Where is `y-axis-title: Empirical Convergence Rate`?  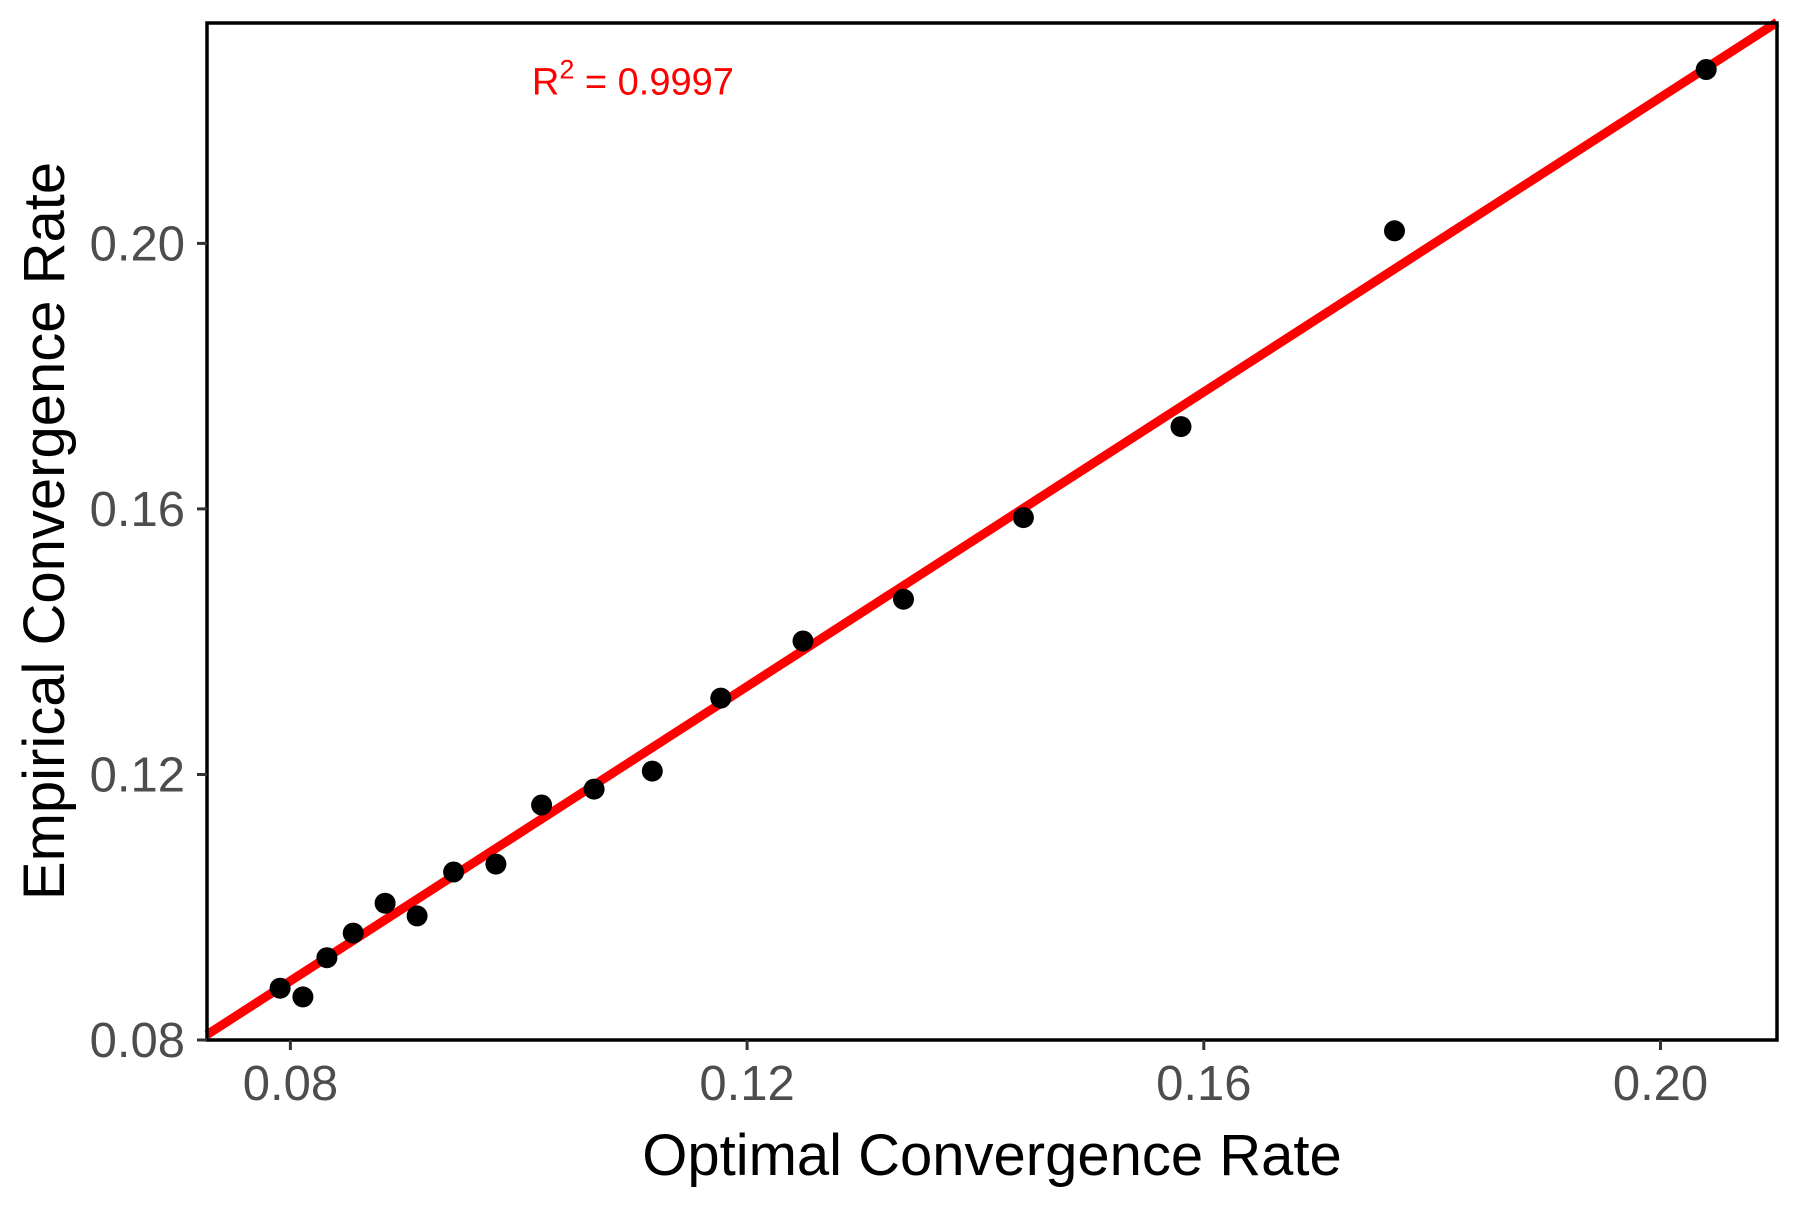
y-axis-title: Empirical Convergence Rate is located at coordinates (44, 531).